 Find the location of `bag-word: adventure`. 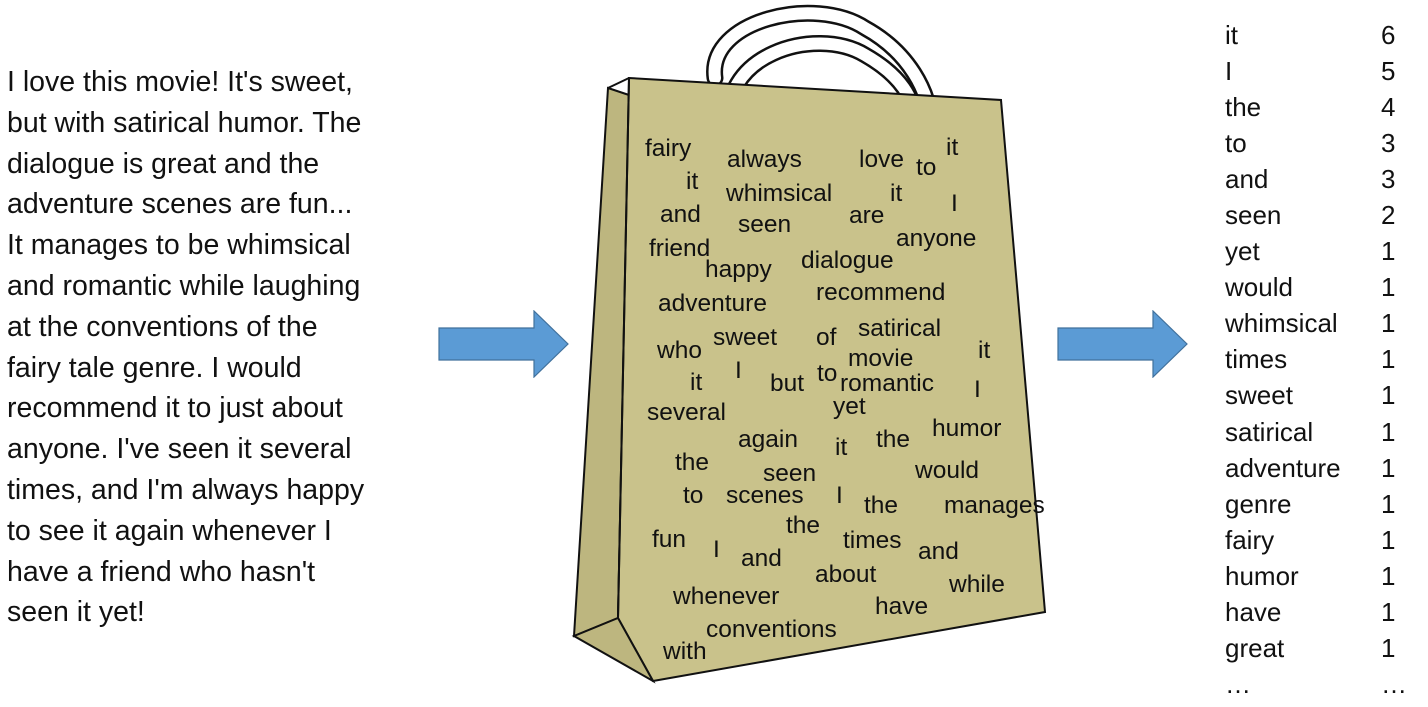

bag-word: adventure is located at coordinates (712, 303).